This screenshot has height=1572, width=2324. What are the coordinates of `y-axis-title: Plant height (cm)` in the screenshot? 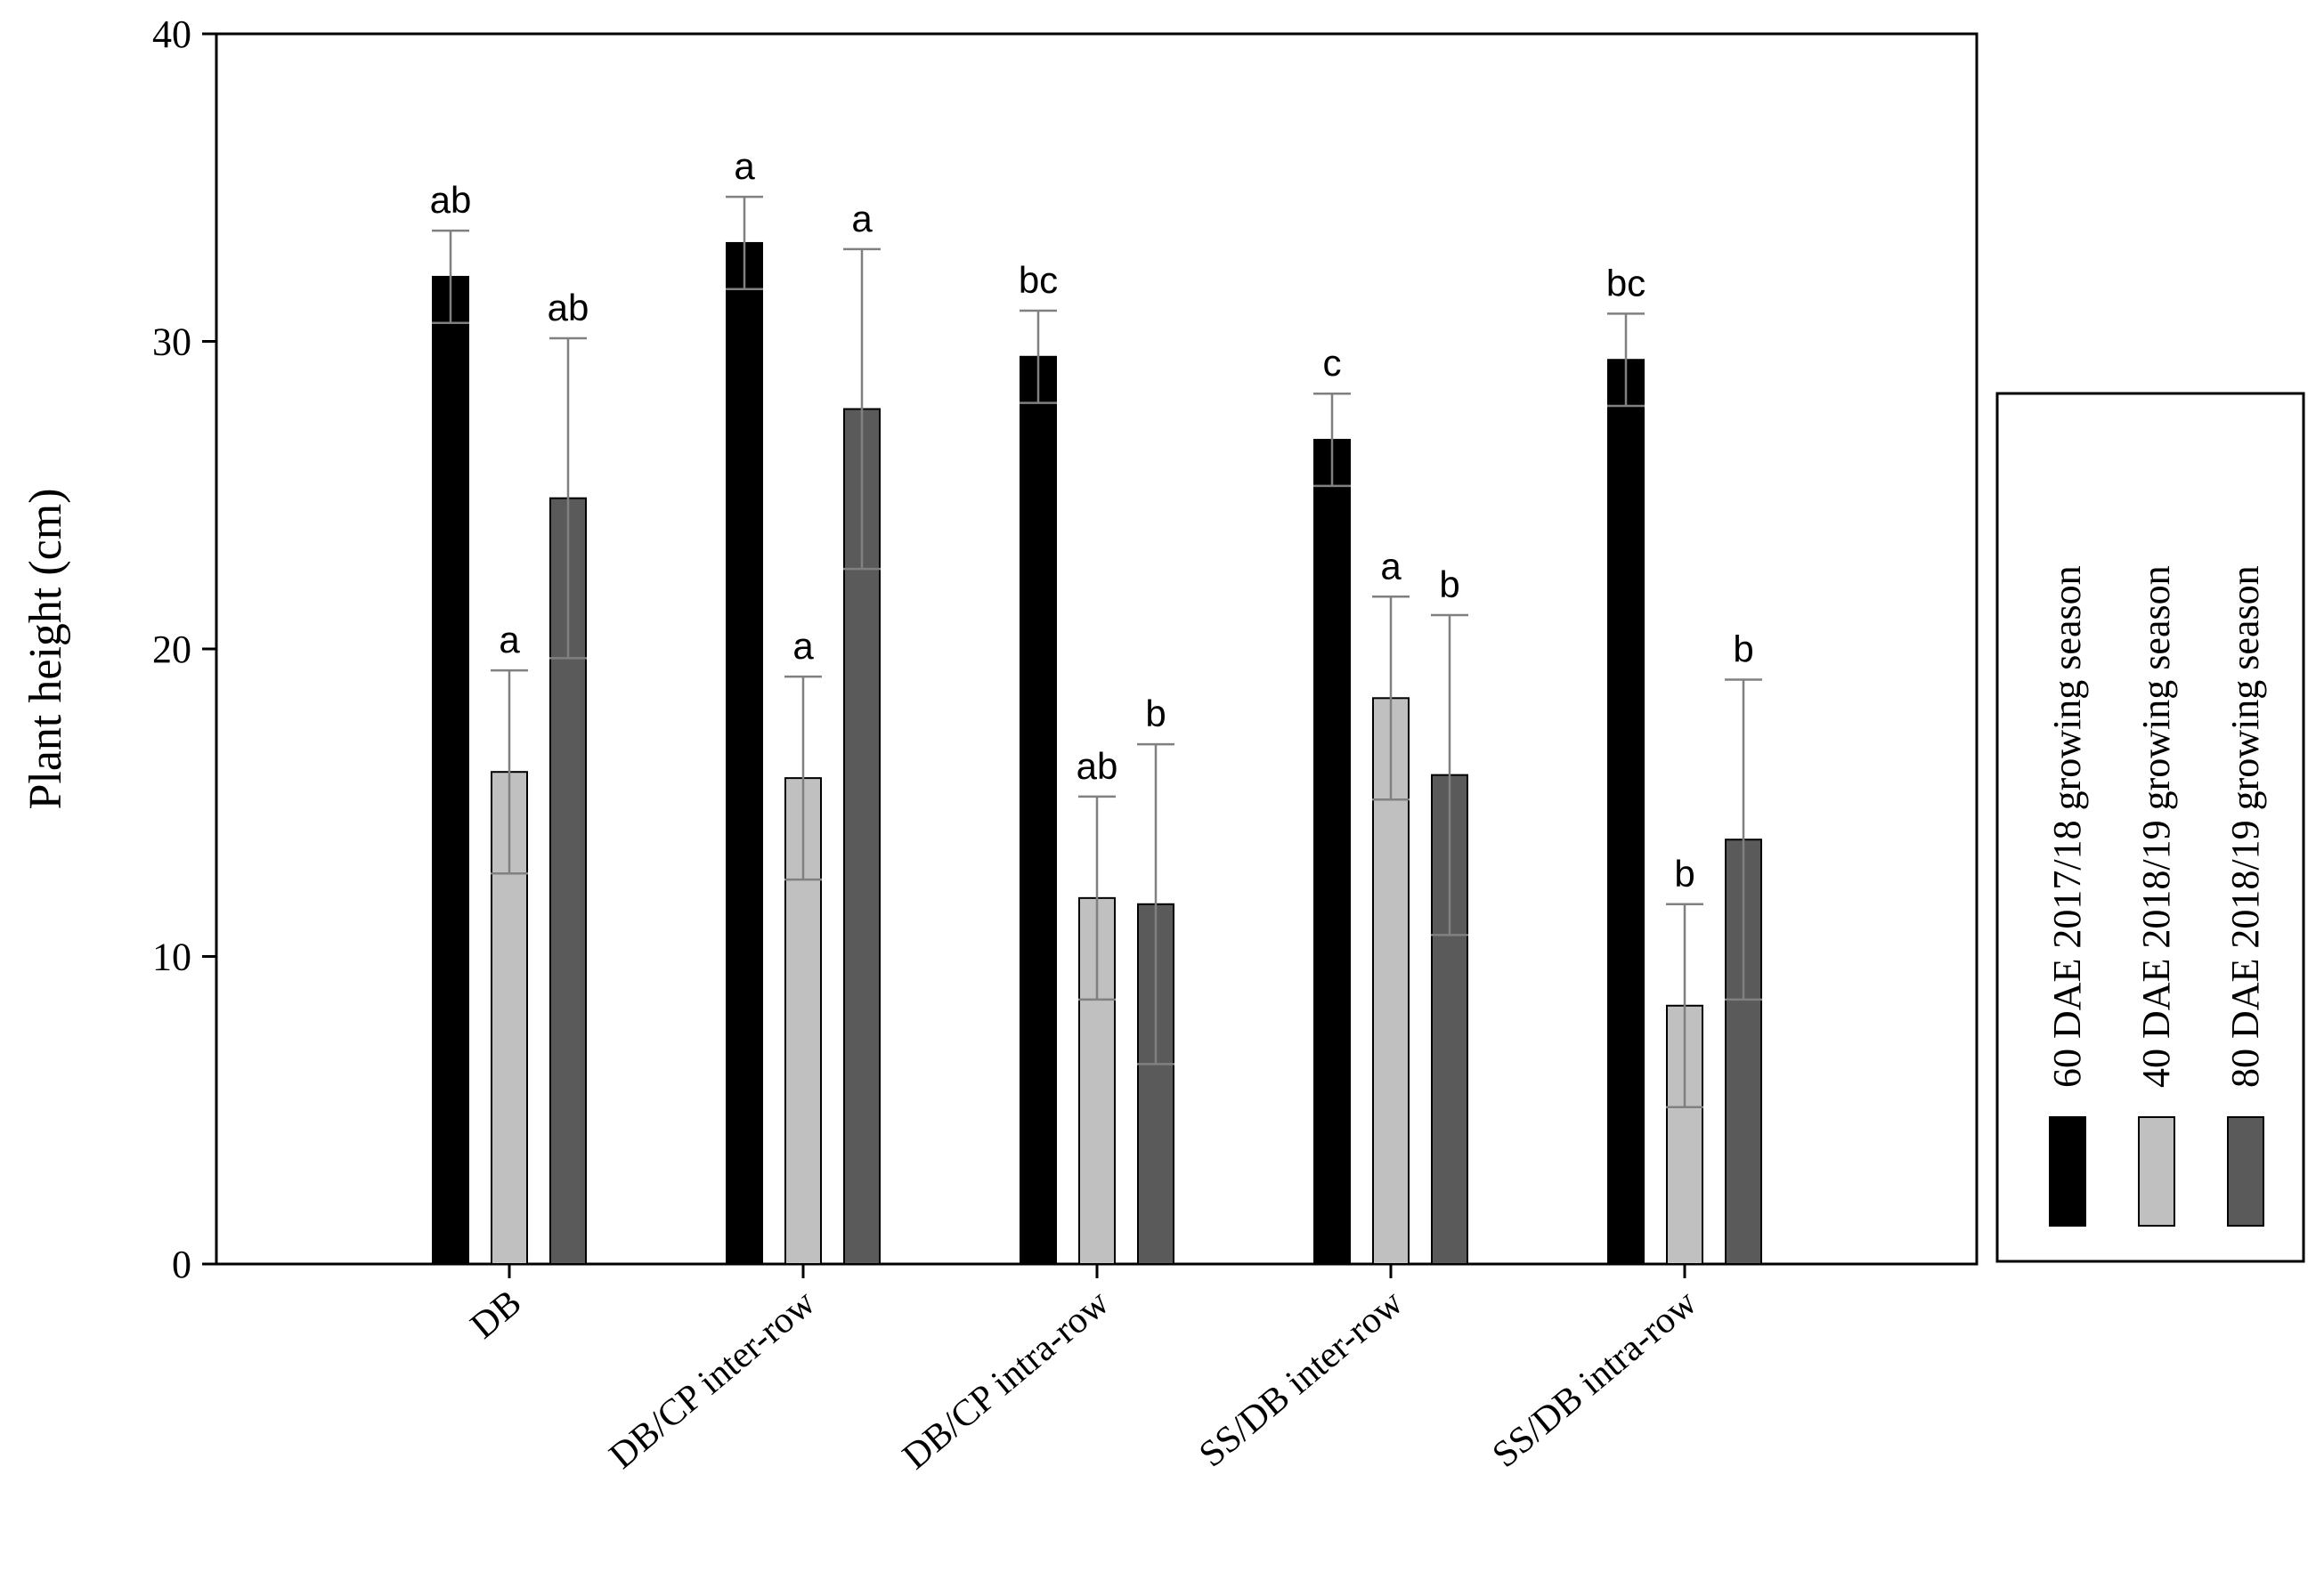 It's located at (46, 648).